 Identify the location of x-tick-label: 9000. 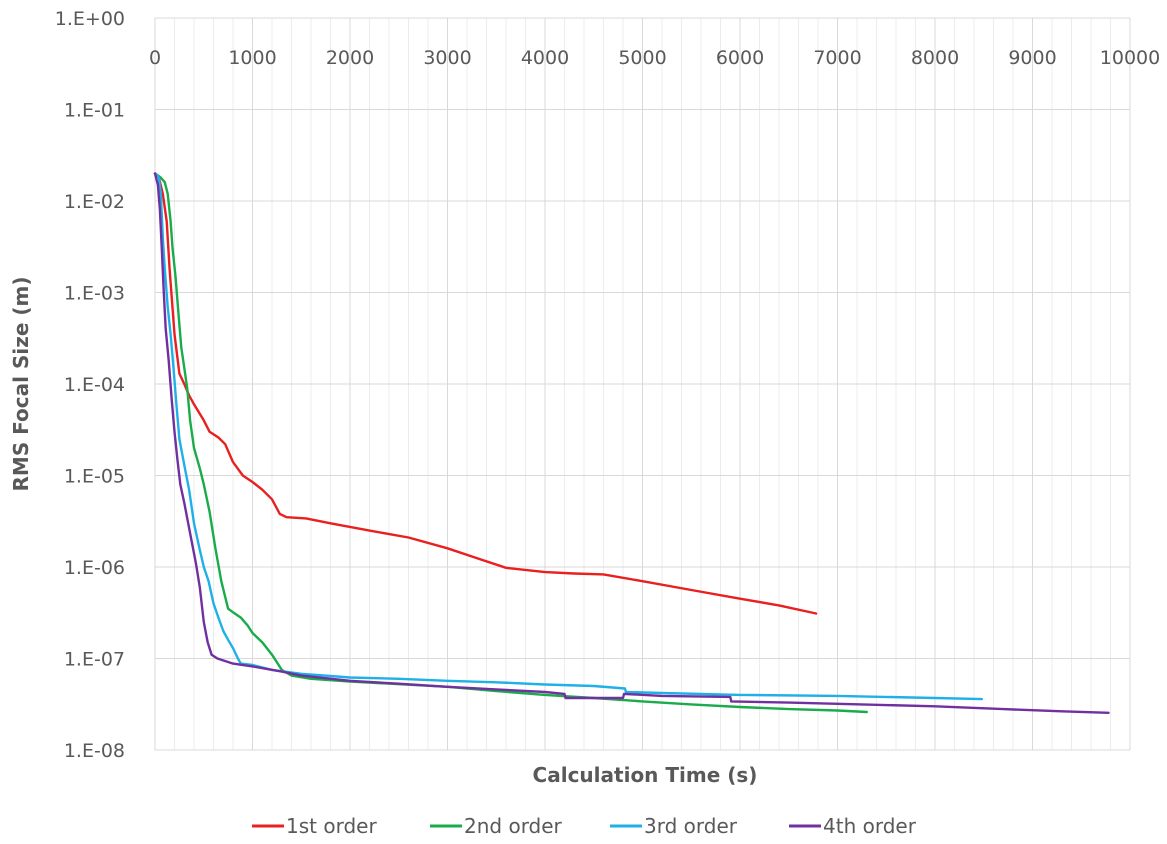
(1032, 58).